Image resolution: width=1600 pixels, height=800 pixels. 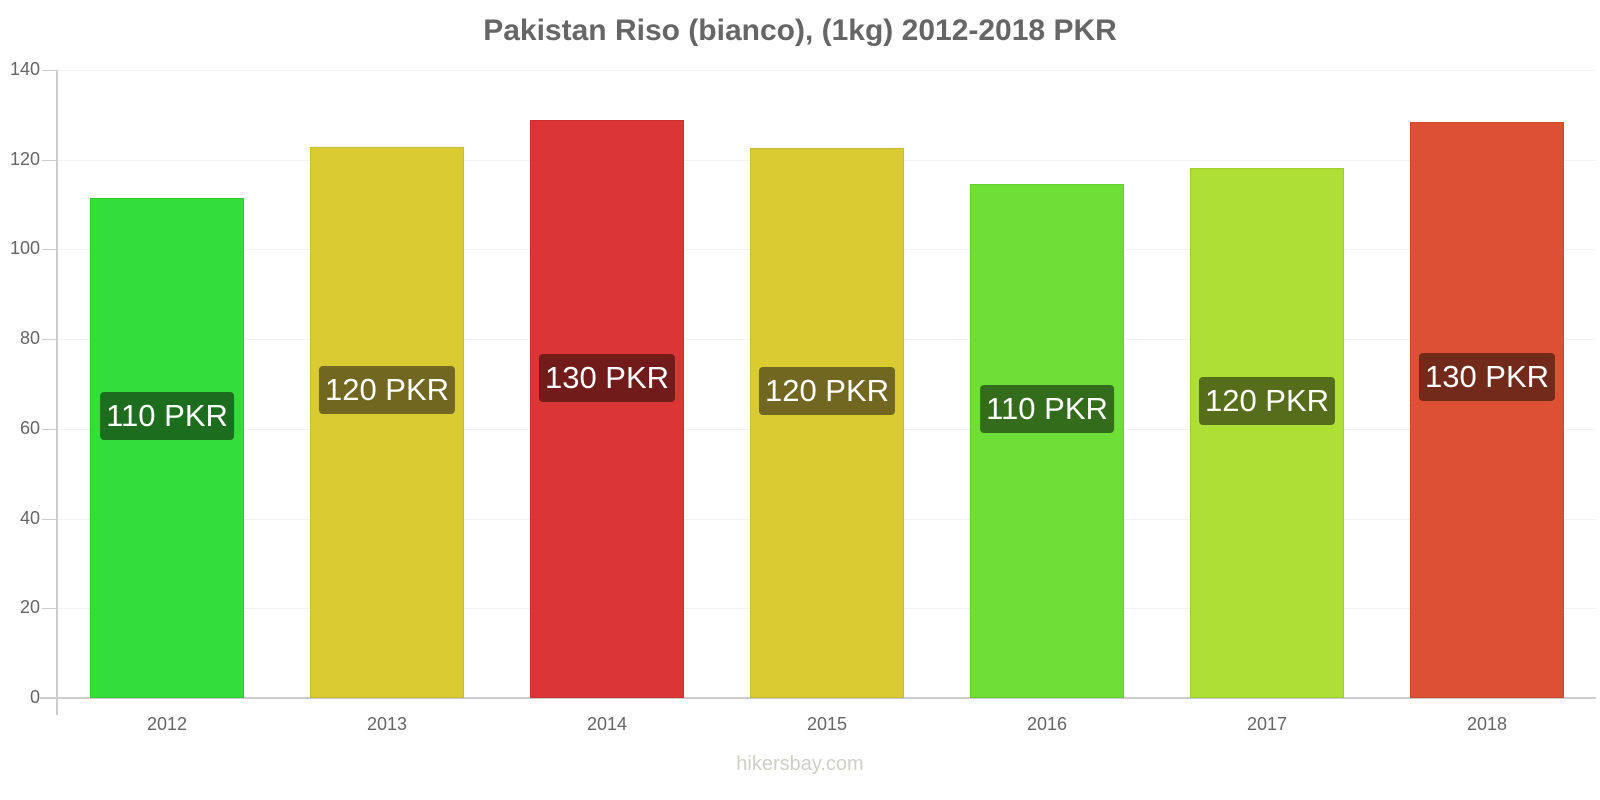 What do you see at coordinates (1267, 724) in the screenshot?
I see `x-tick-label: 2017` at bounding box center [1267, 724].